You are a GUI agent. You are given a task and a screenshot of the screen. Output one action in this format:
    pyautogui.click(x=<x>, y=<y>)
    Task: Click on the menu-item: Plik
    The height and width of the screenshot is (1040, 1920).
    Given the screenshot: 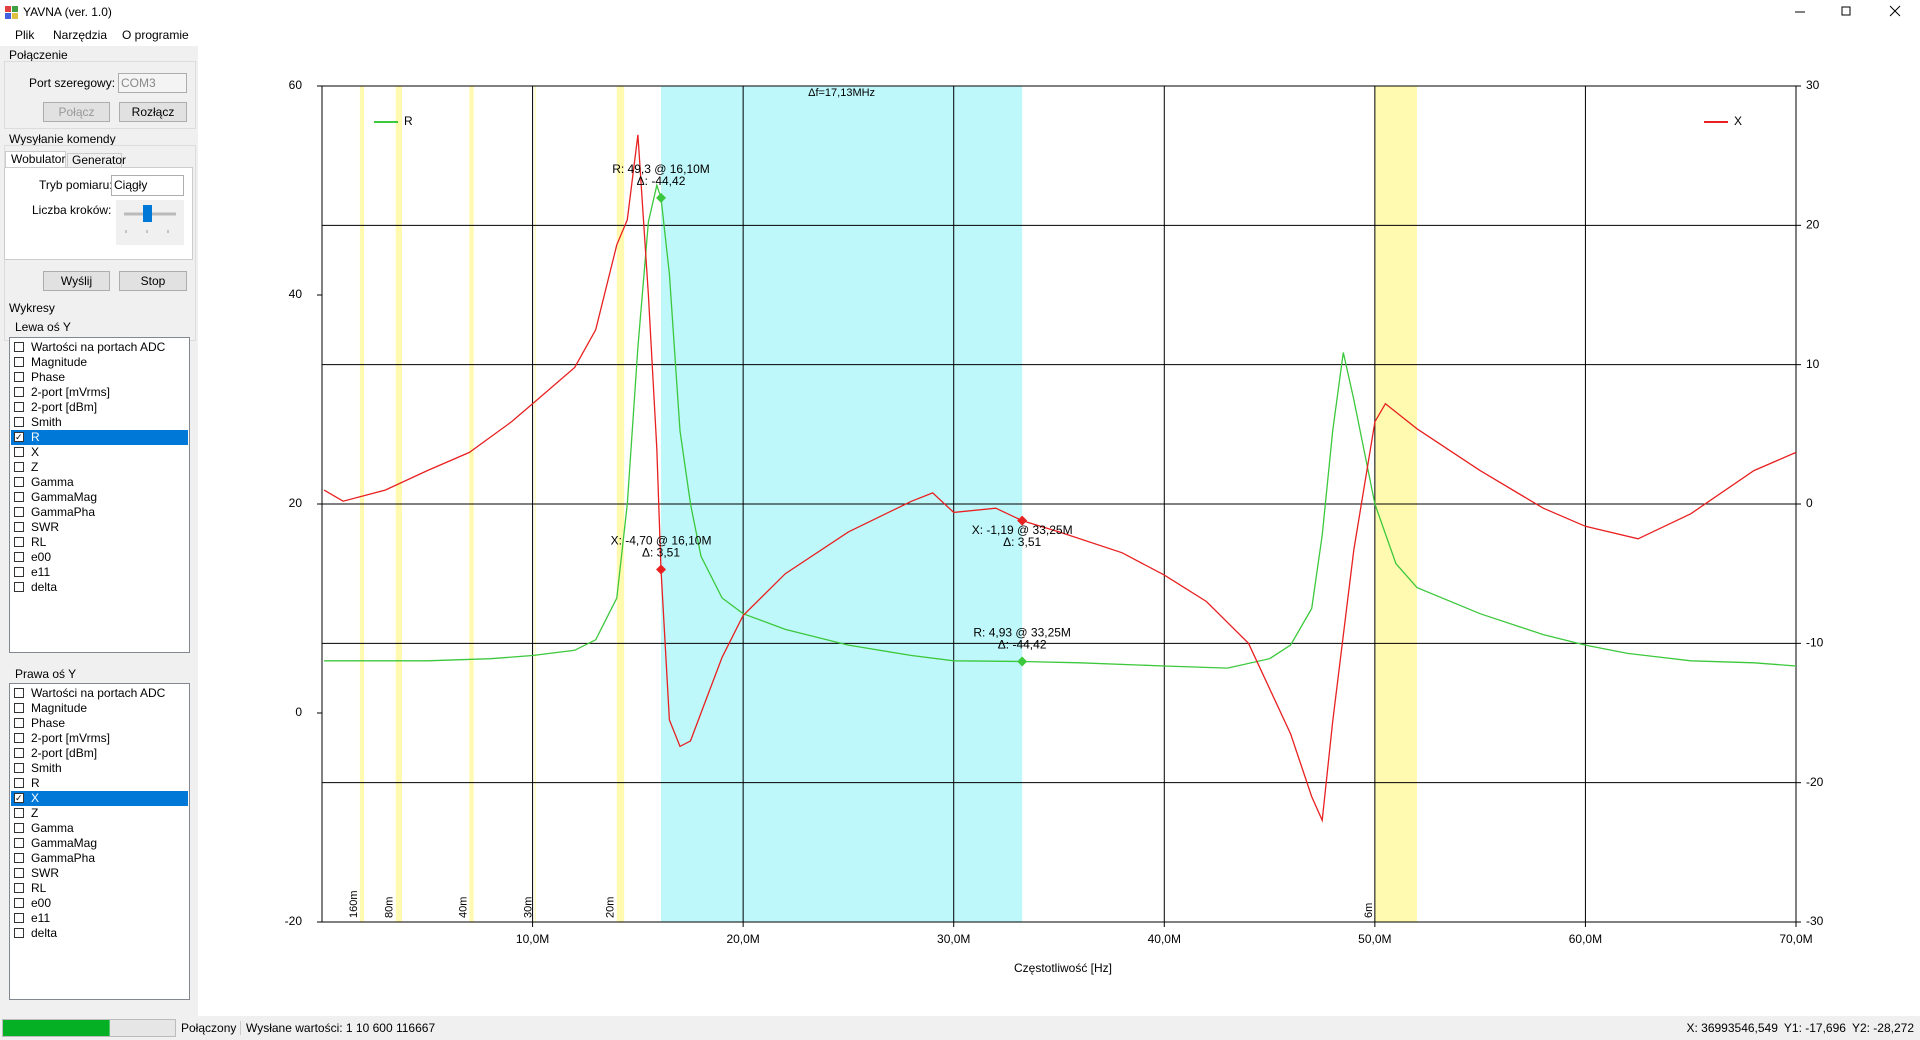 What is the action you would take?
    pyautogui.click(x=25, y=35)
    